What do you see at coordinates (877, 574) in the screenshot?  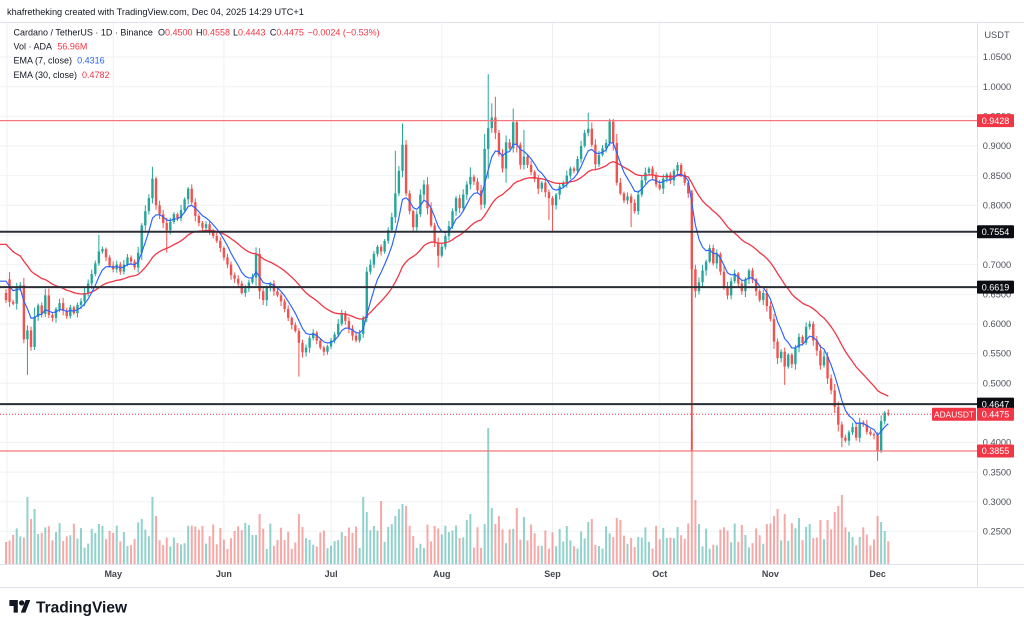 I see `svg-text: Dec` at bounding box center [877, 574].